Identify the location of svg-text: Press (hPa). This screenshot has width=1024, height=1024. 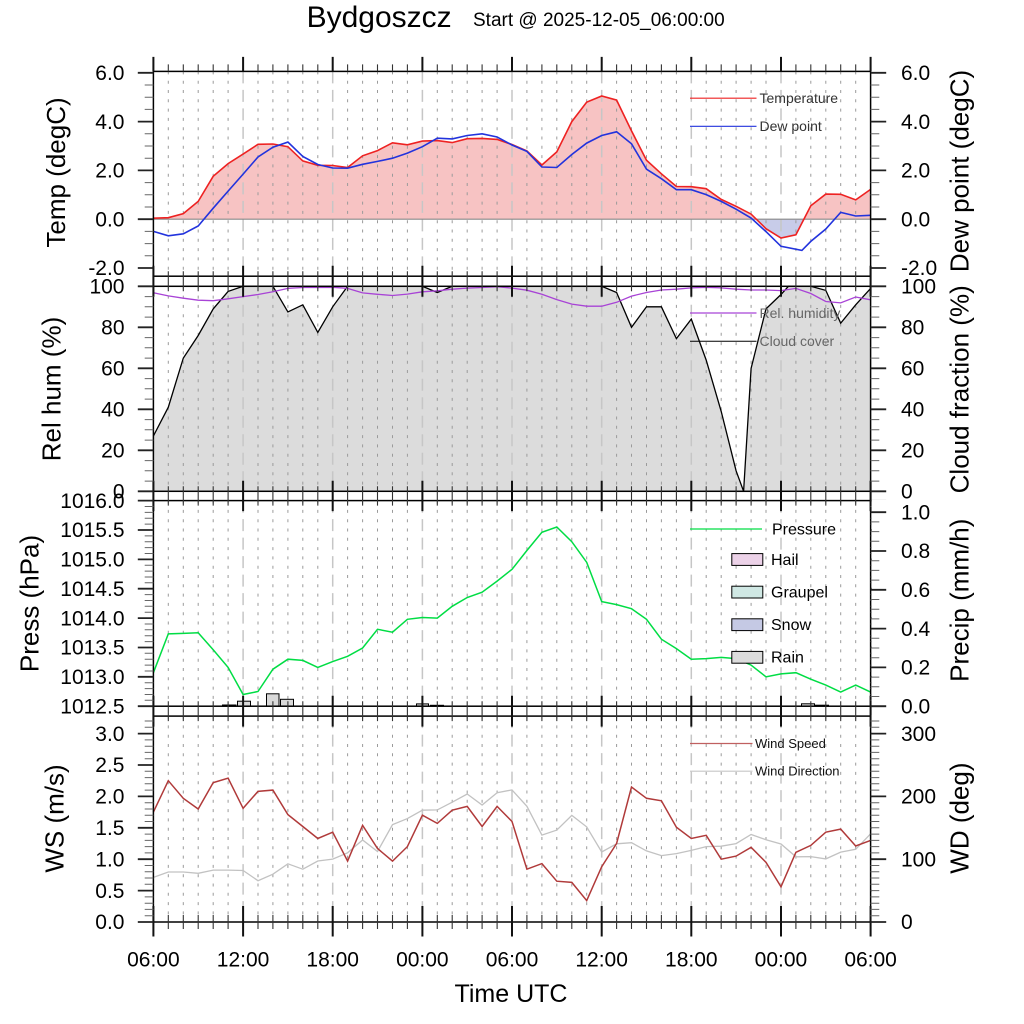
(30, 603).